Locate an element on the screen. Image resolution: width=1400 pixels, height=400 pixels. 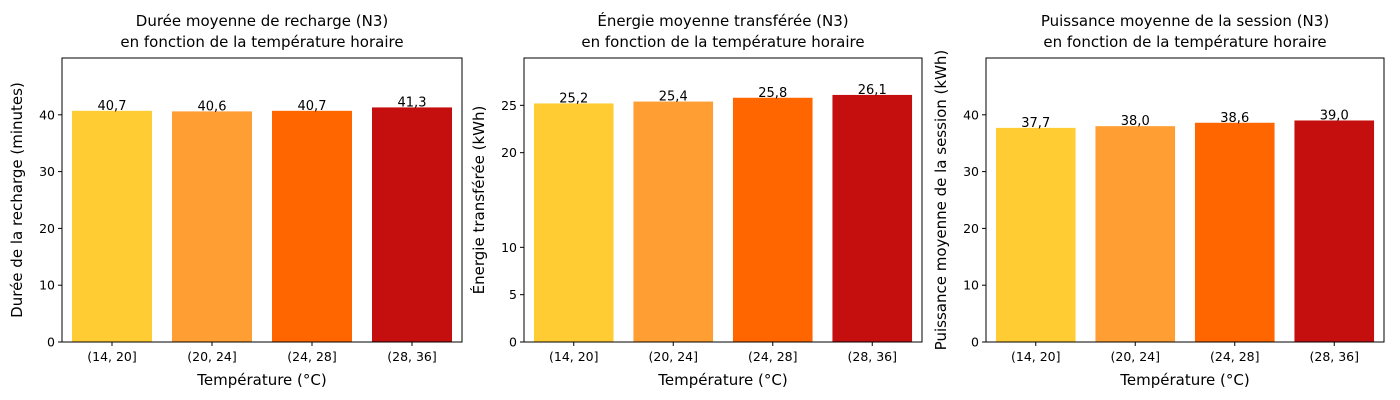
y-axis-label: Énergie transférée (kWh) is located at coordinates (478, 200).